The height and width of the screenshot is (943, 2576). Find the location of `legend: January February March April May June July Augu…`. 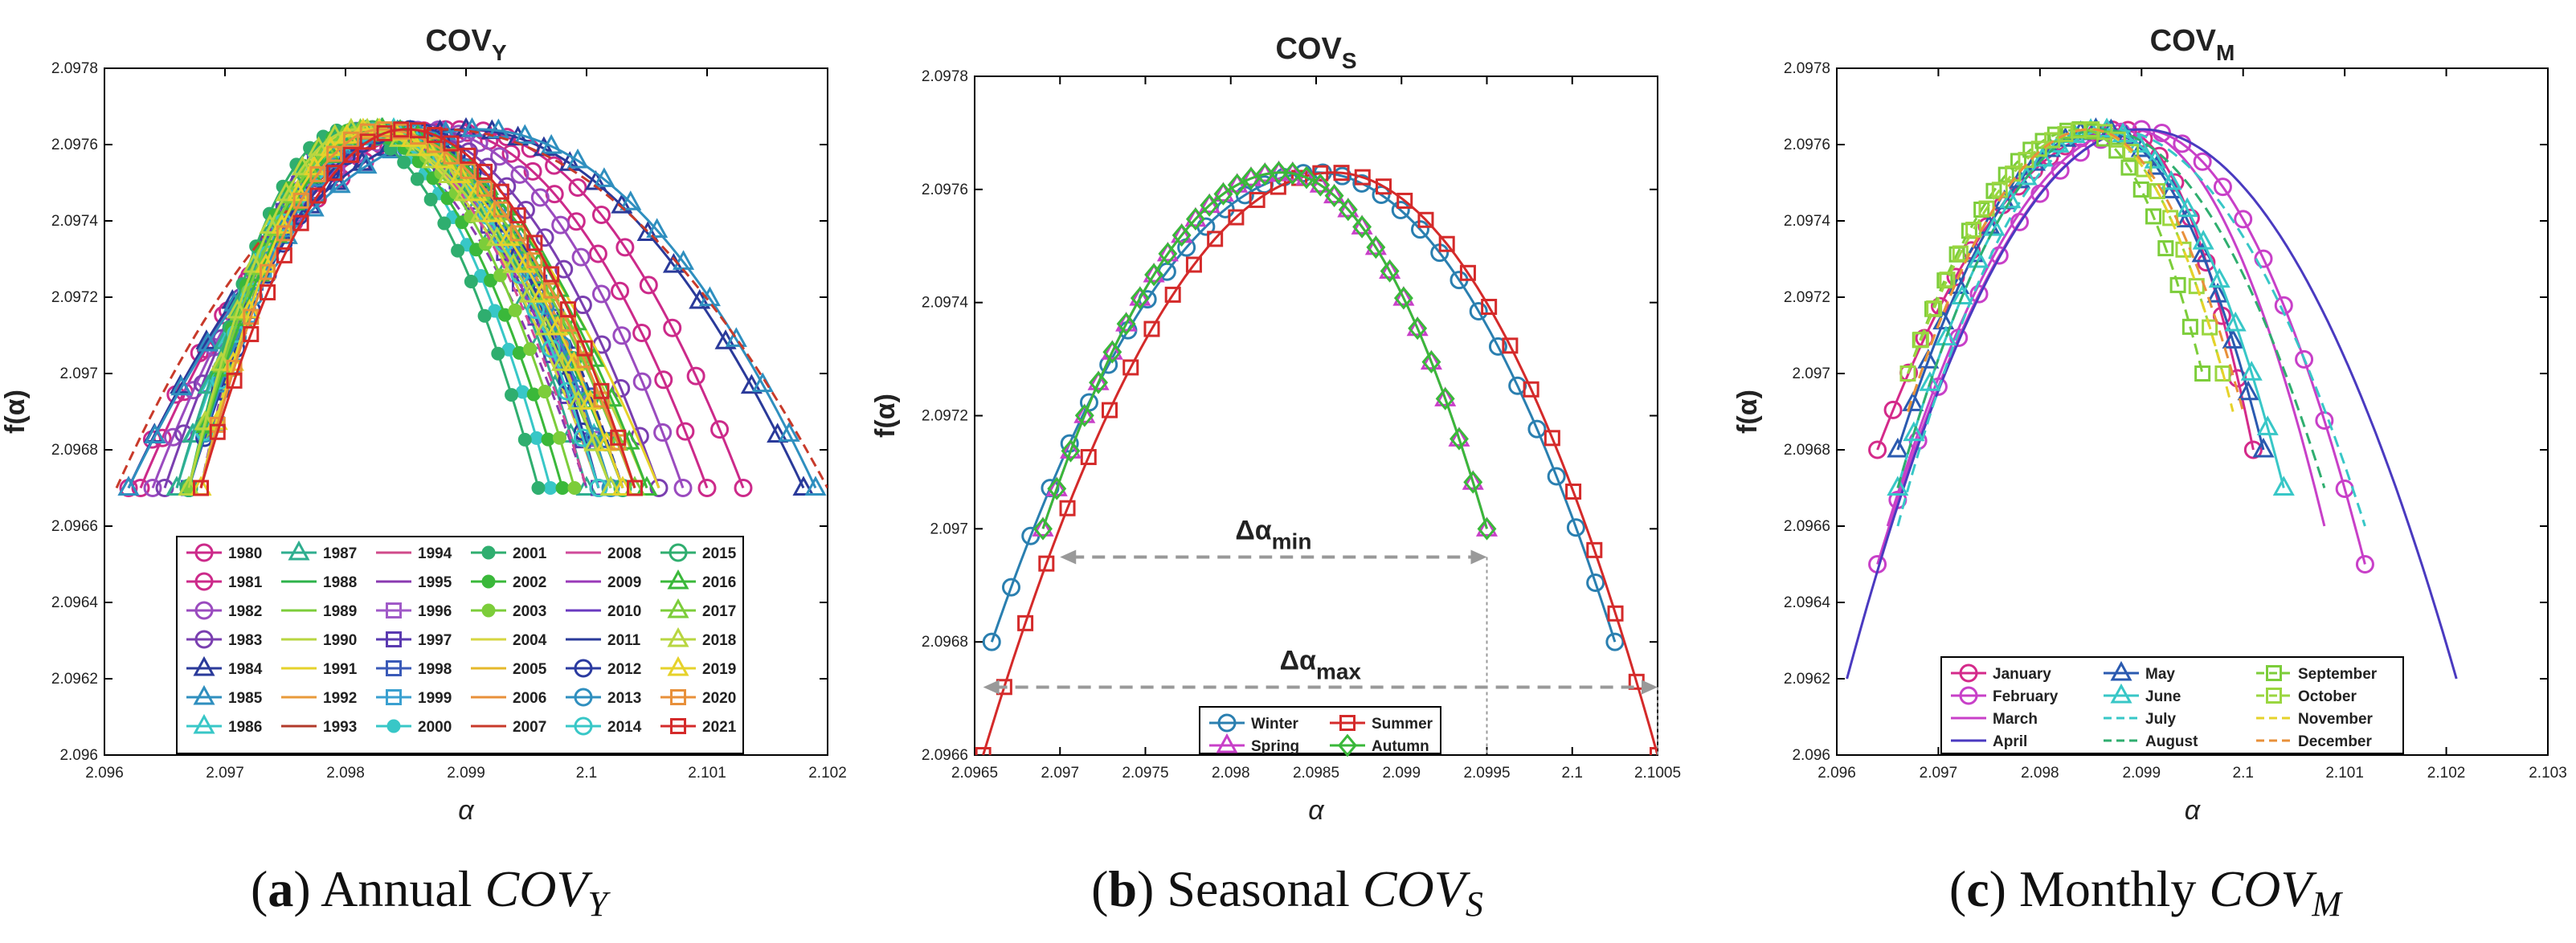

legend: January February March April May June July Augu… is located at coordinates (2172, 705).